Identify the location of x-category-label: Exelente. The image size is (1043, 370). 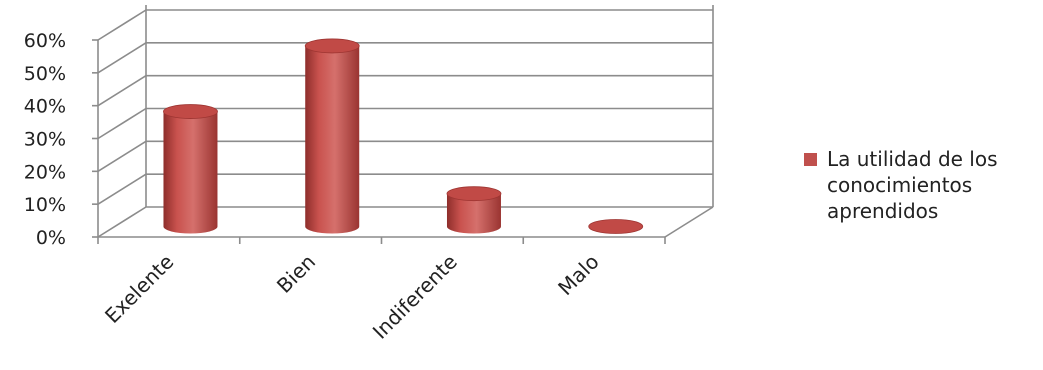
(139, 289).